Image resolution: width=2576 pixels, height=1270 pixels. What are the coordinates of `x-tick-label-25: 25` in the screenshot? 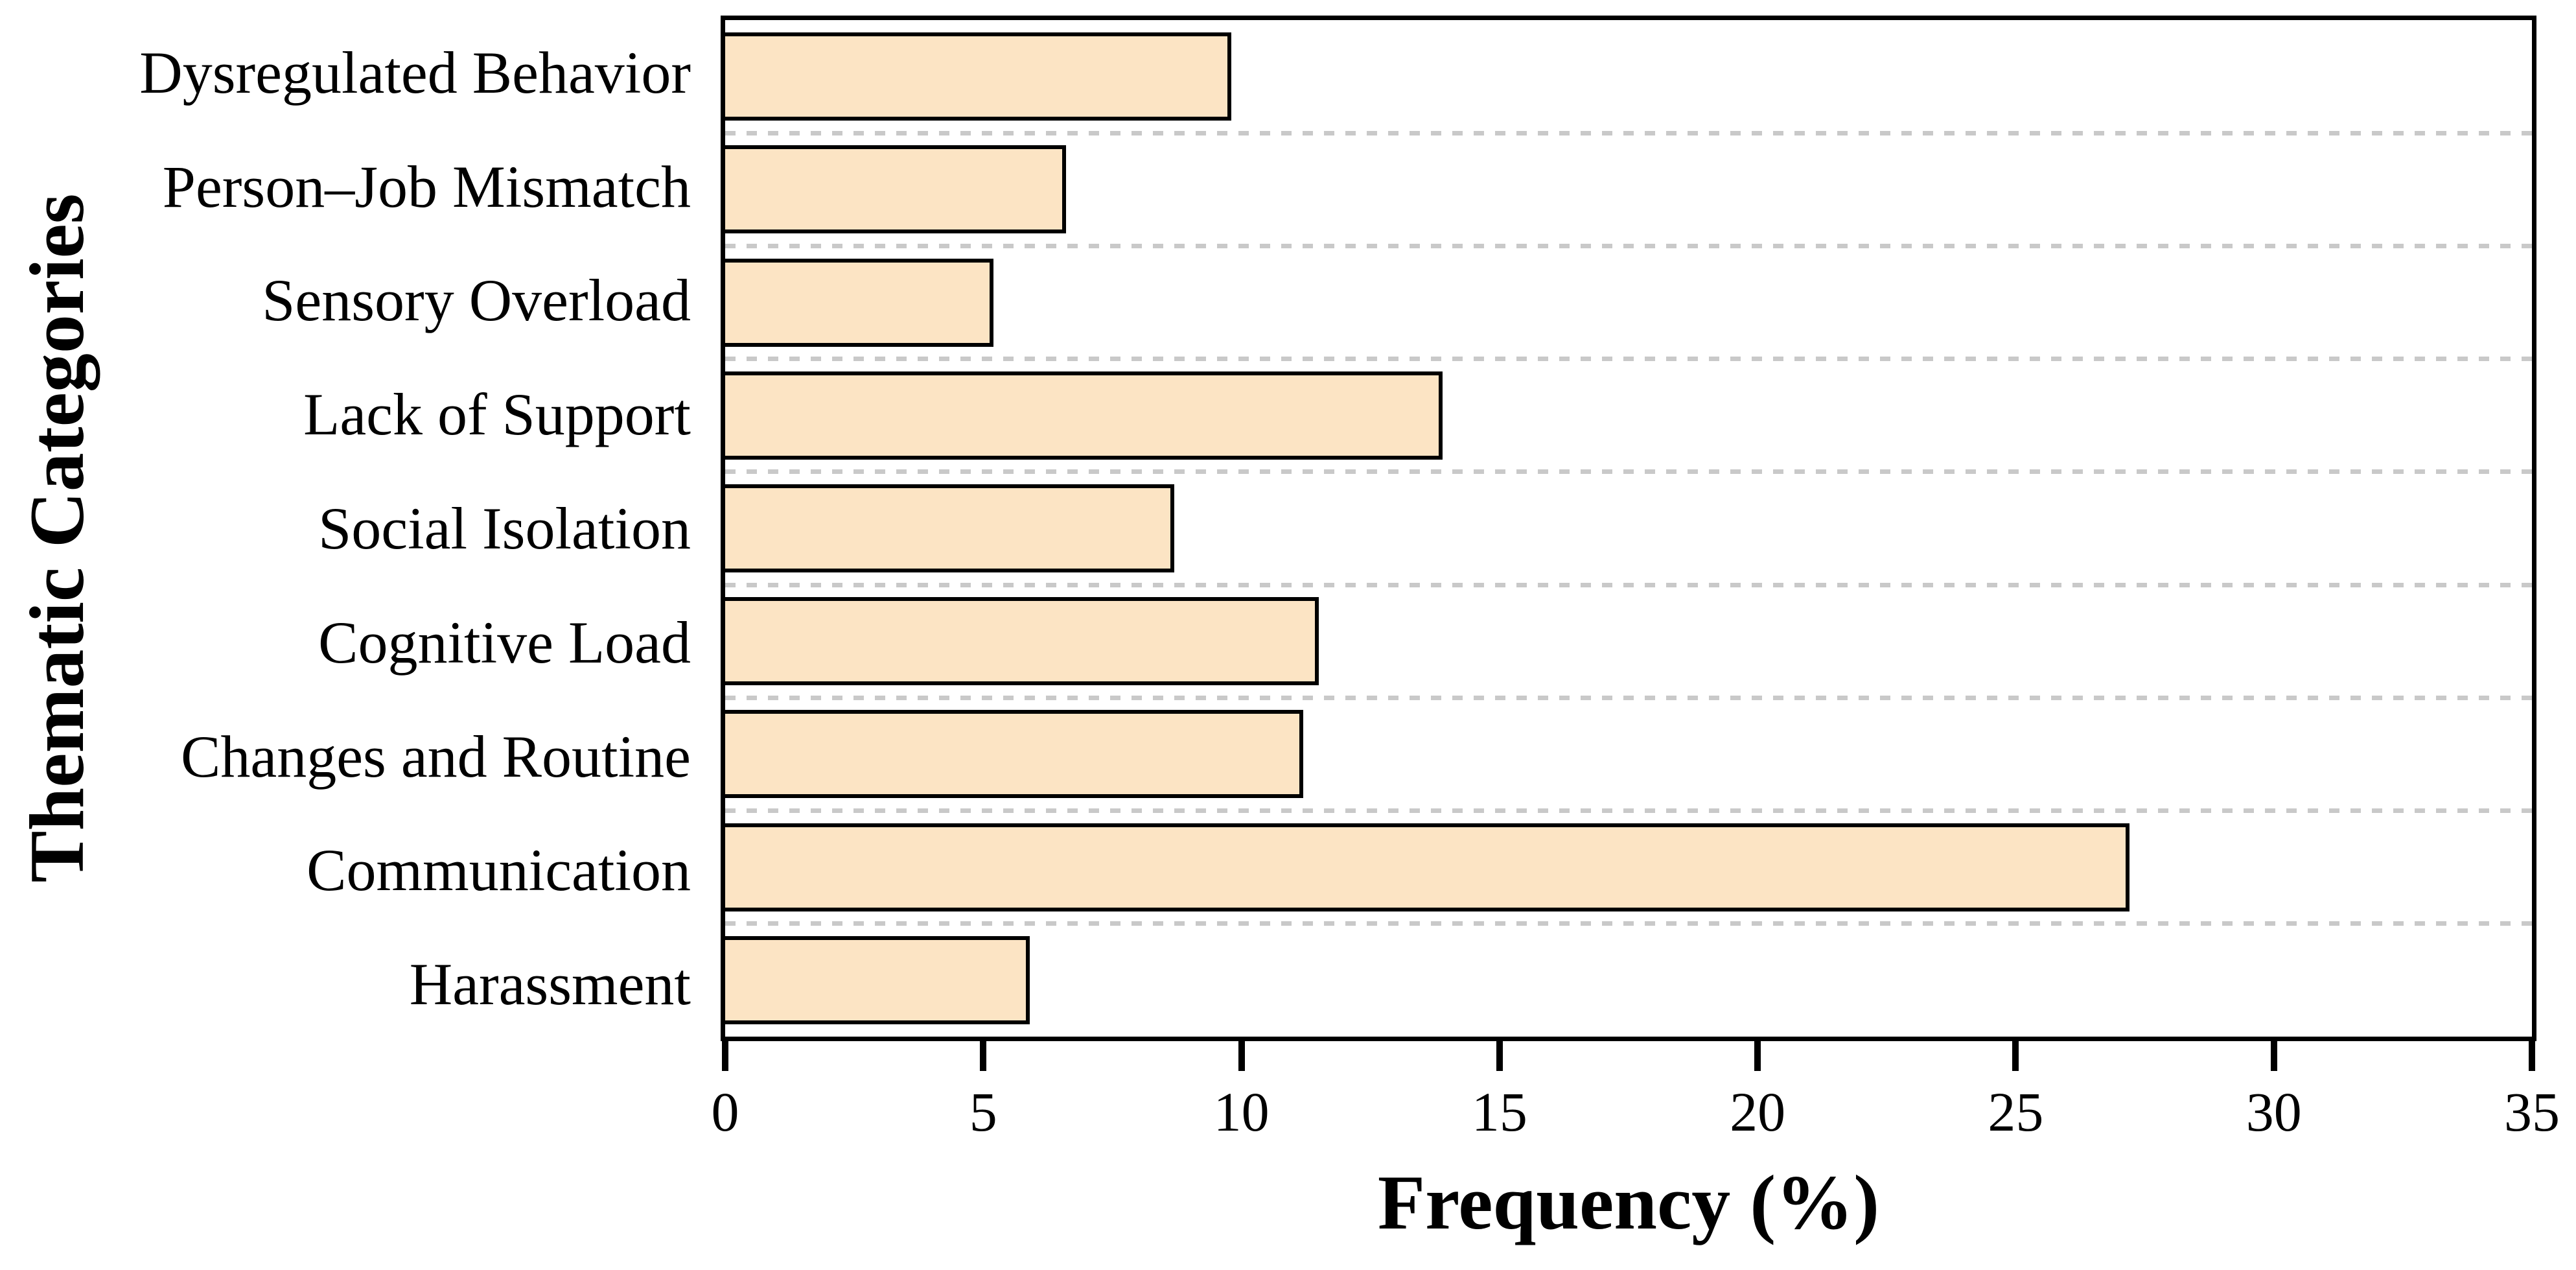 It's located at (2016, 1112).